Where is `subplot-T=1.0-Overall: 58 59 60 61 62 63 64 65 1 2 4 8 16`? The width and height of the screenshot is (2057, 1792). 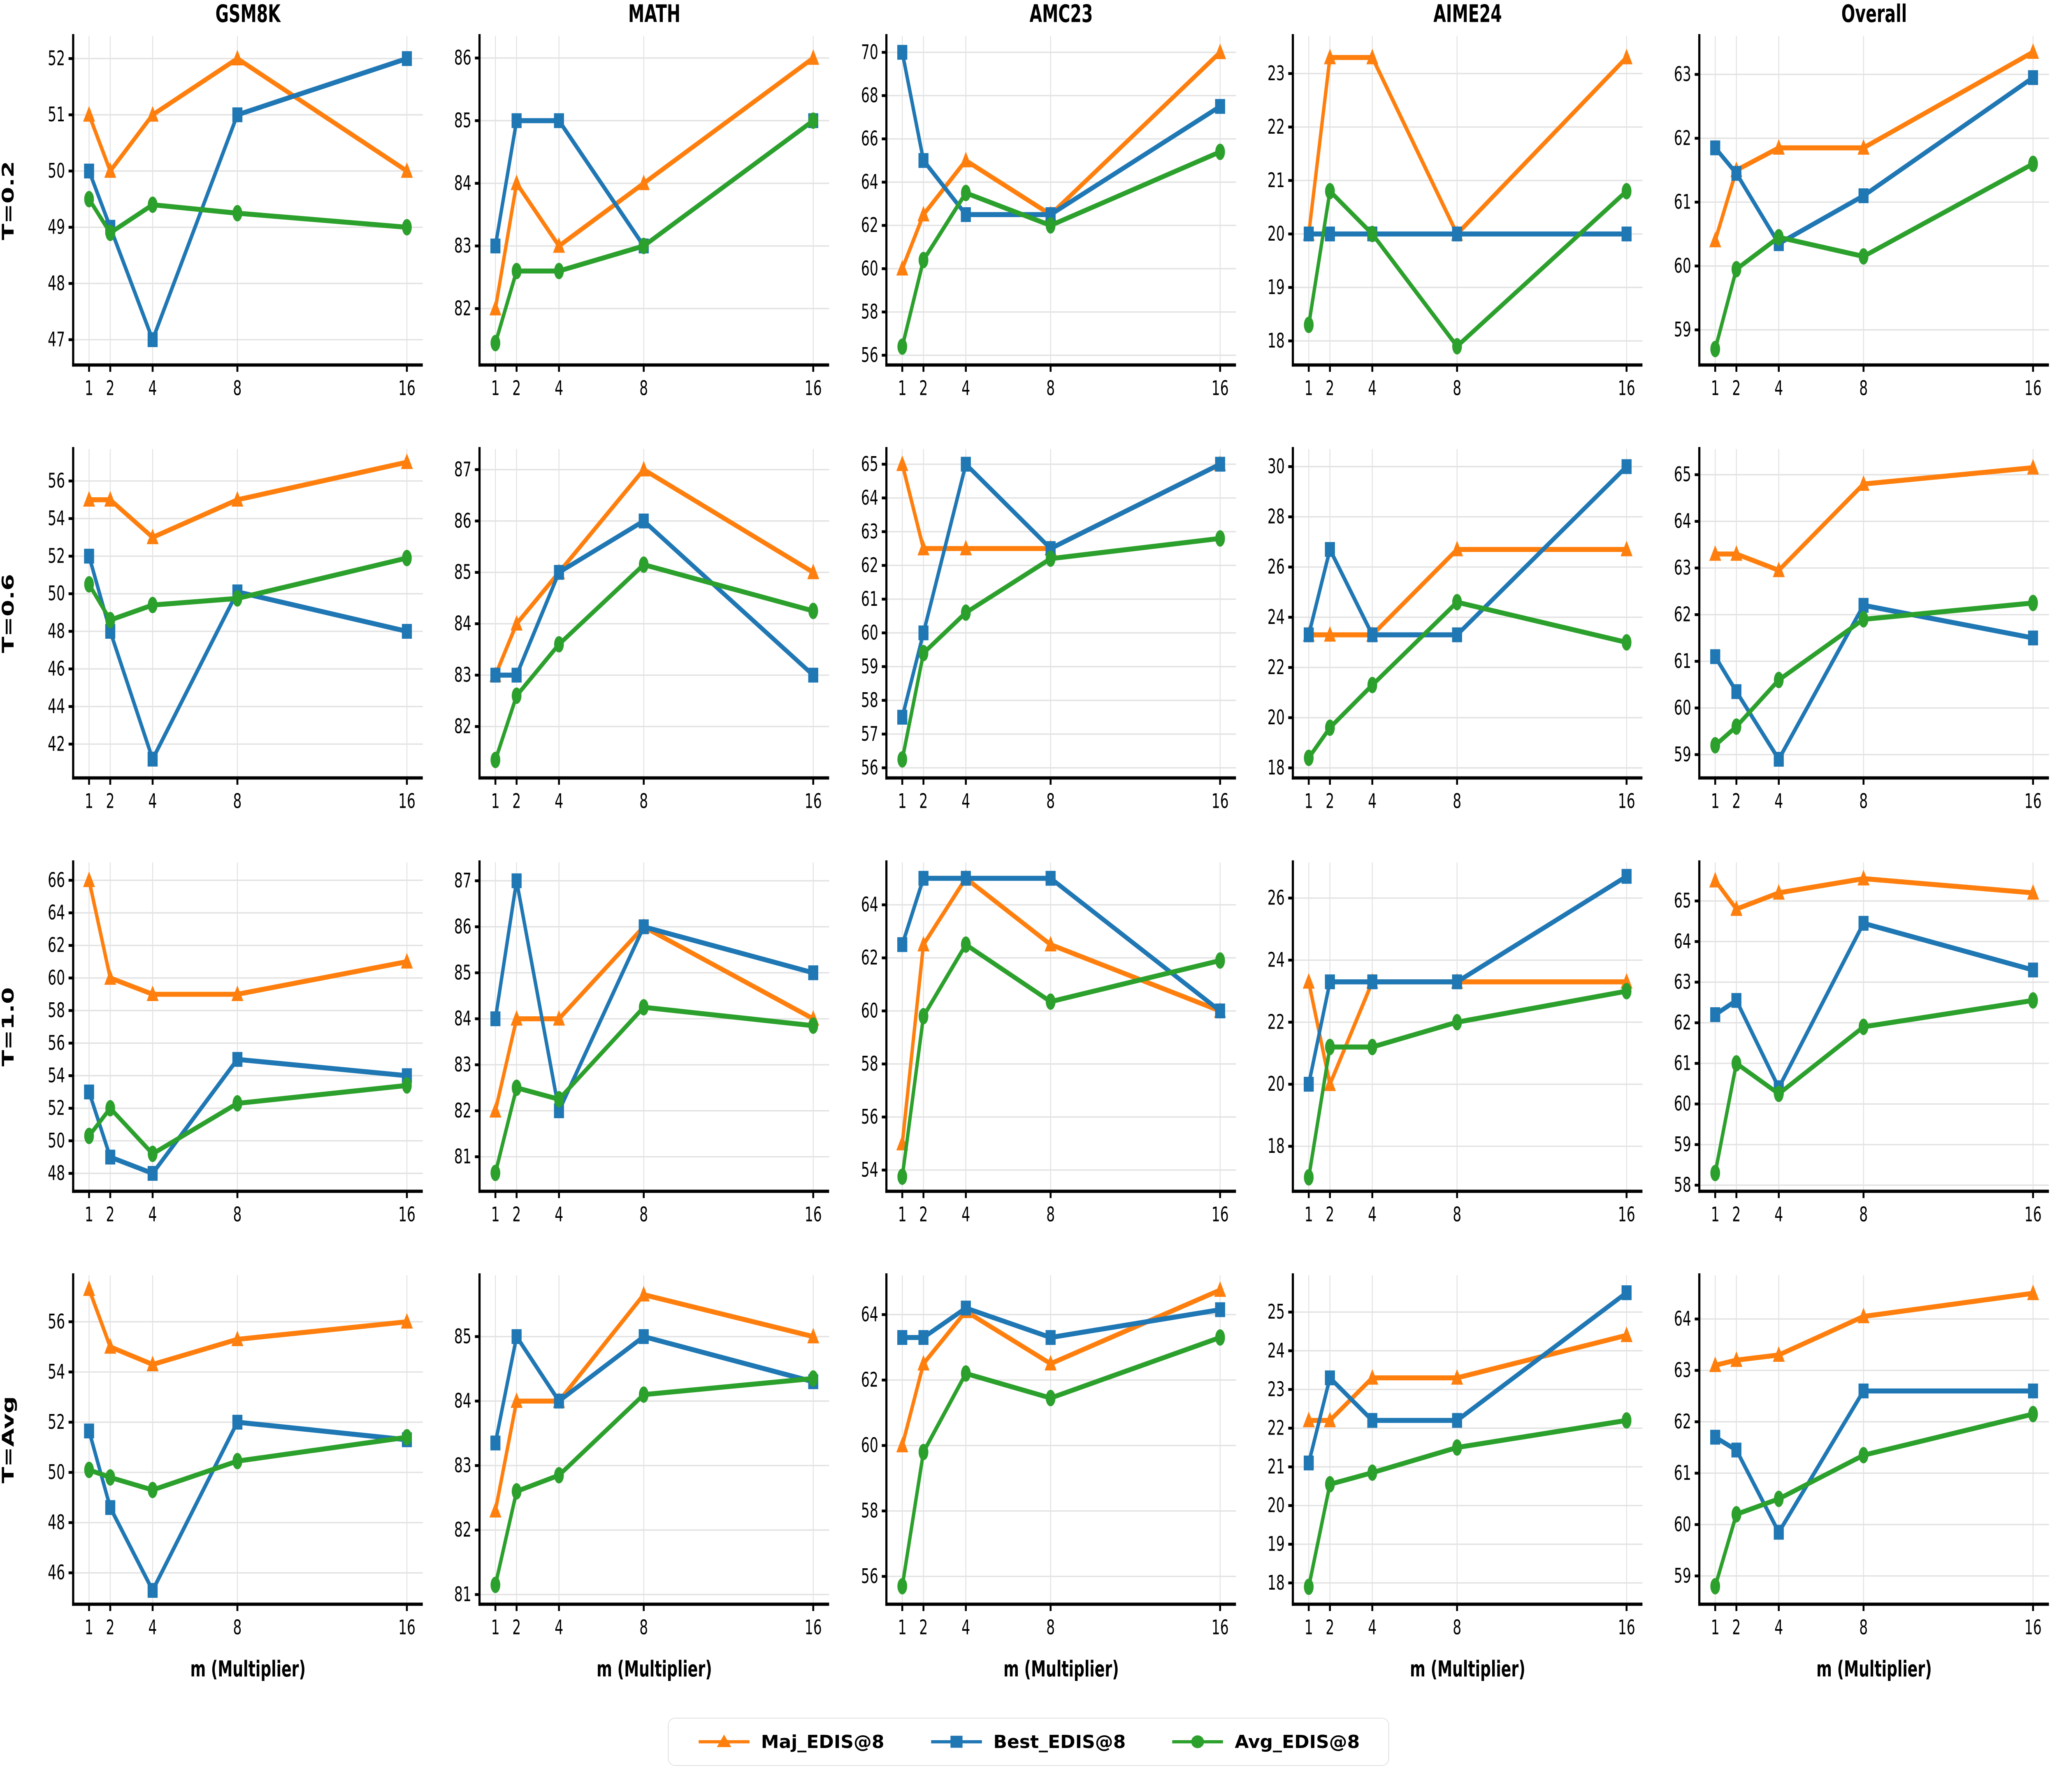 subplot-T=1.0-Overall: 58 59 60 61 62 63 64 65 1 2 4 8 16 is located at coordinates (1854, 1033).